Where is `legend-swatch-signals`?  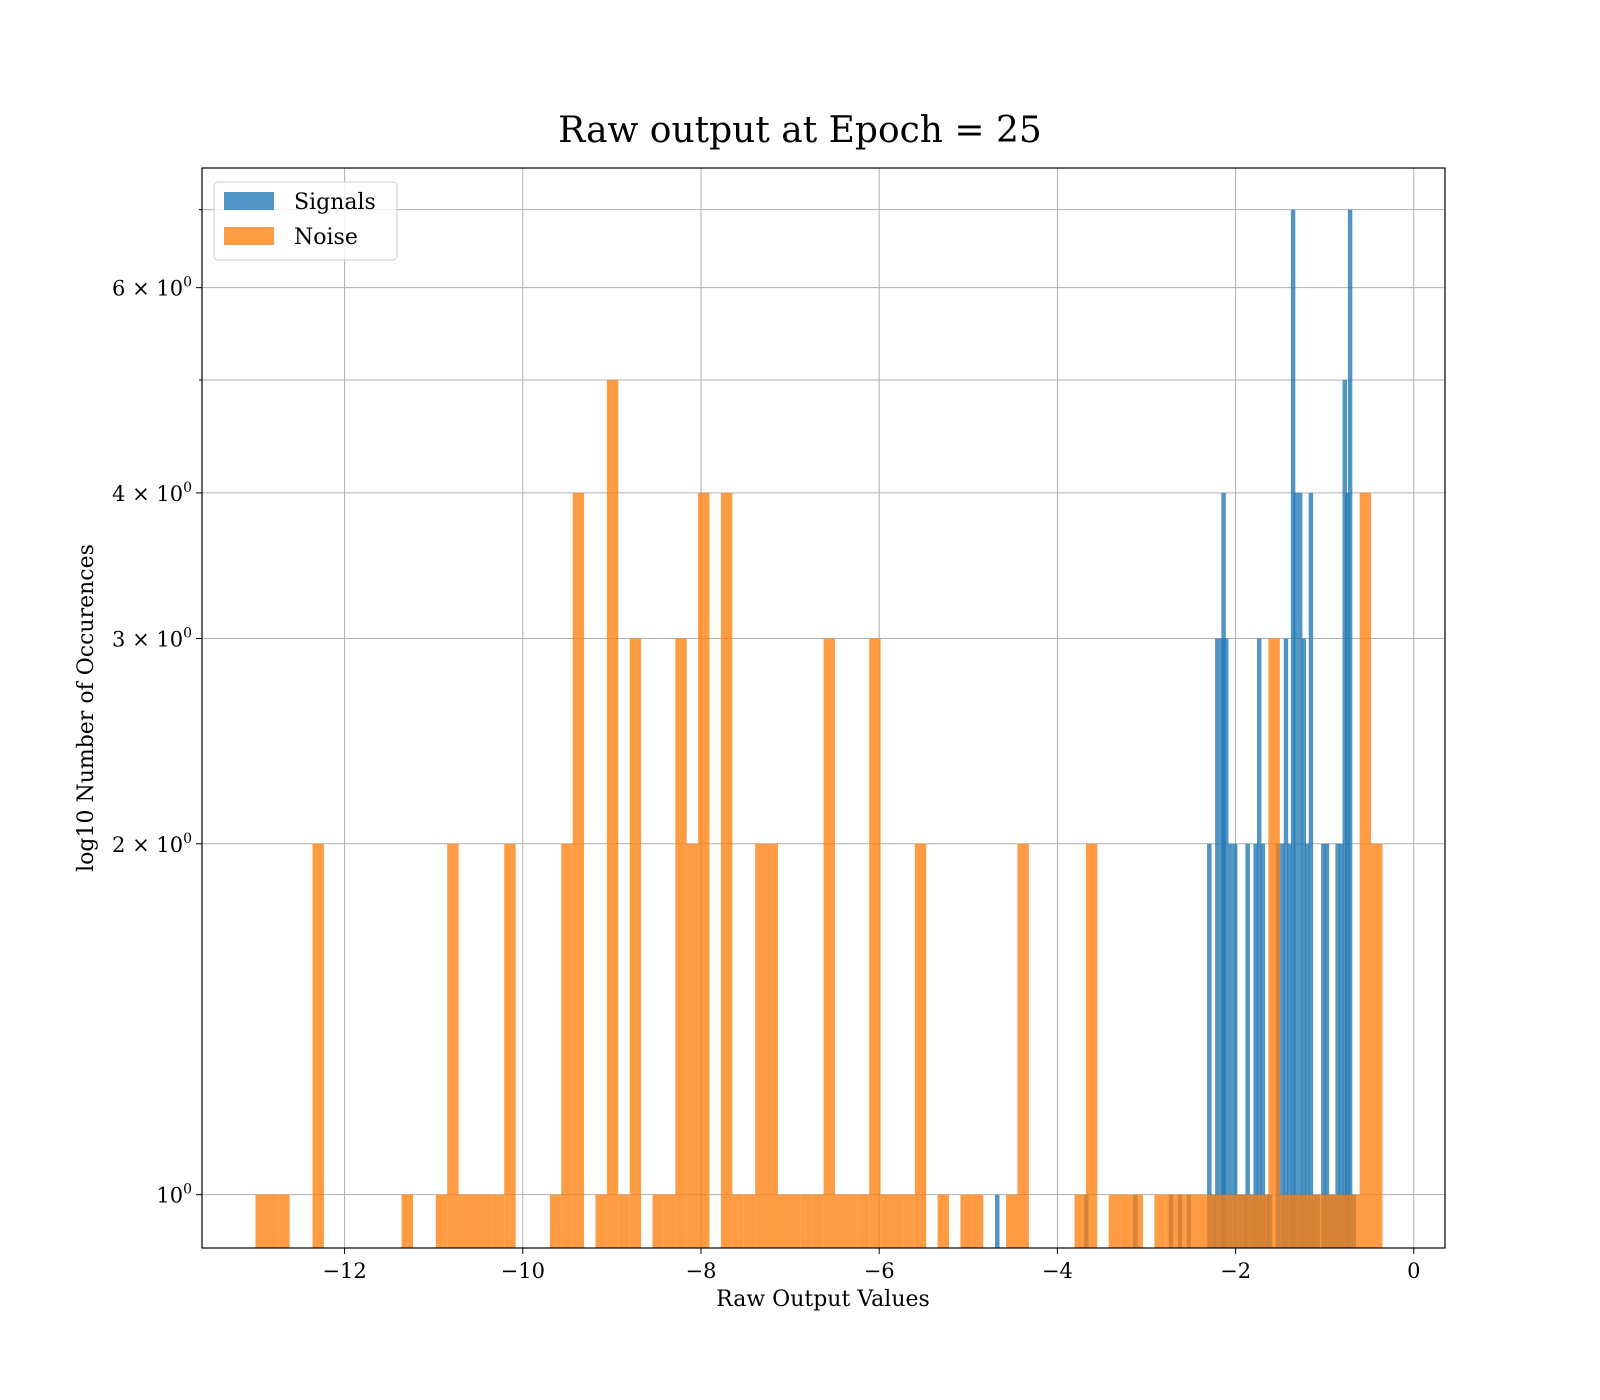
legend-swatch-signals is located at coordinates (249, 201).